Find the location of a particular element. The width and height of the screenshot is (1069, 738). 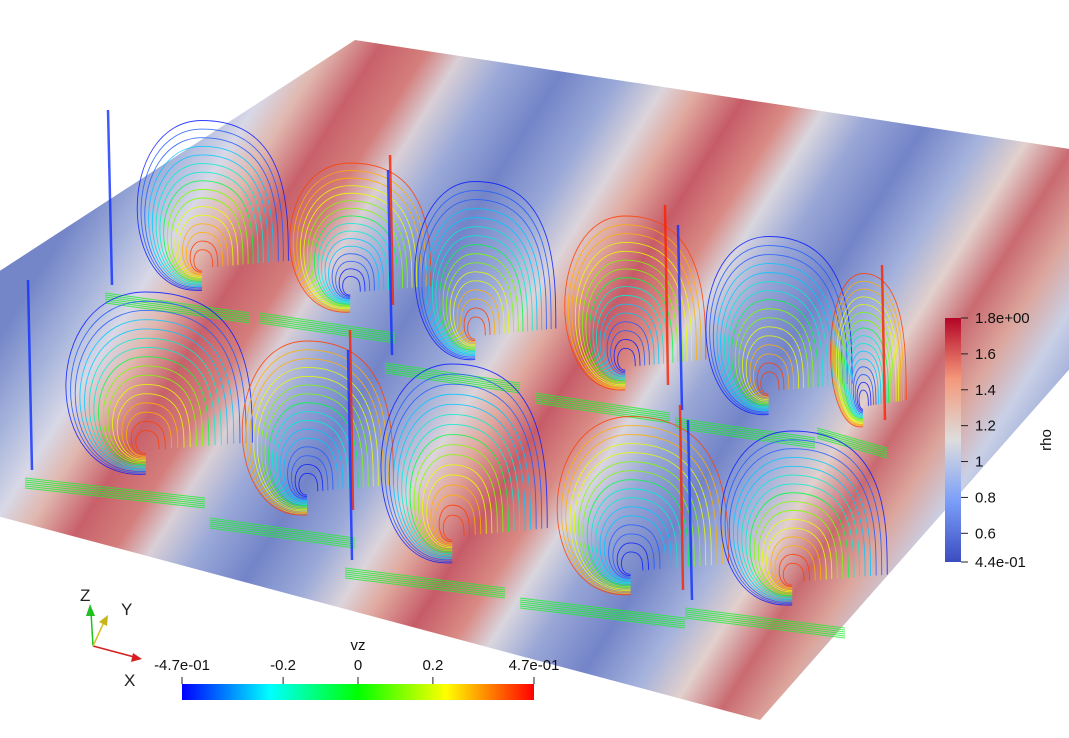

rho-tick-label: 0.8 is located at coordinates (985, 497).